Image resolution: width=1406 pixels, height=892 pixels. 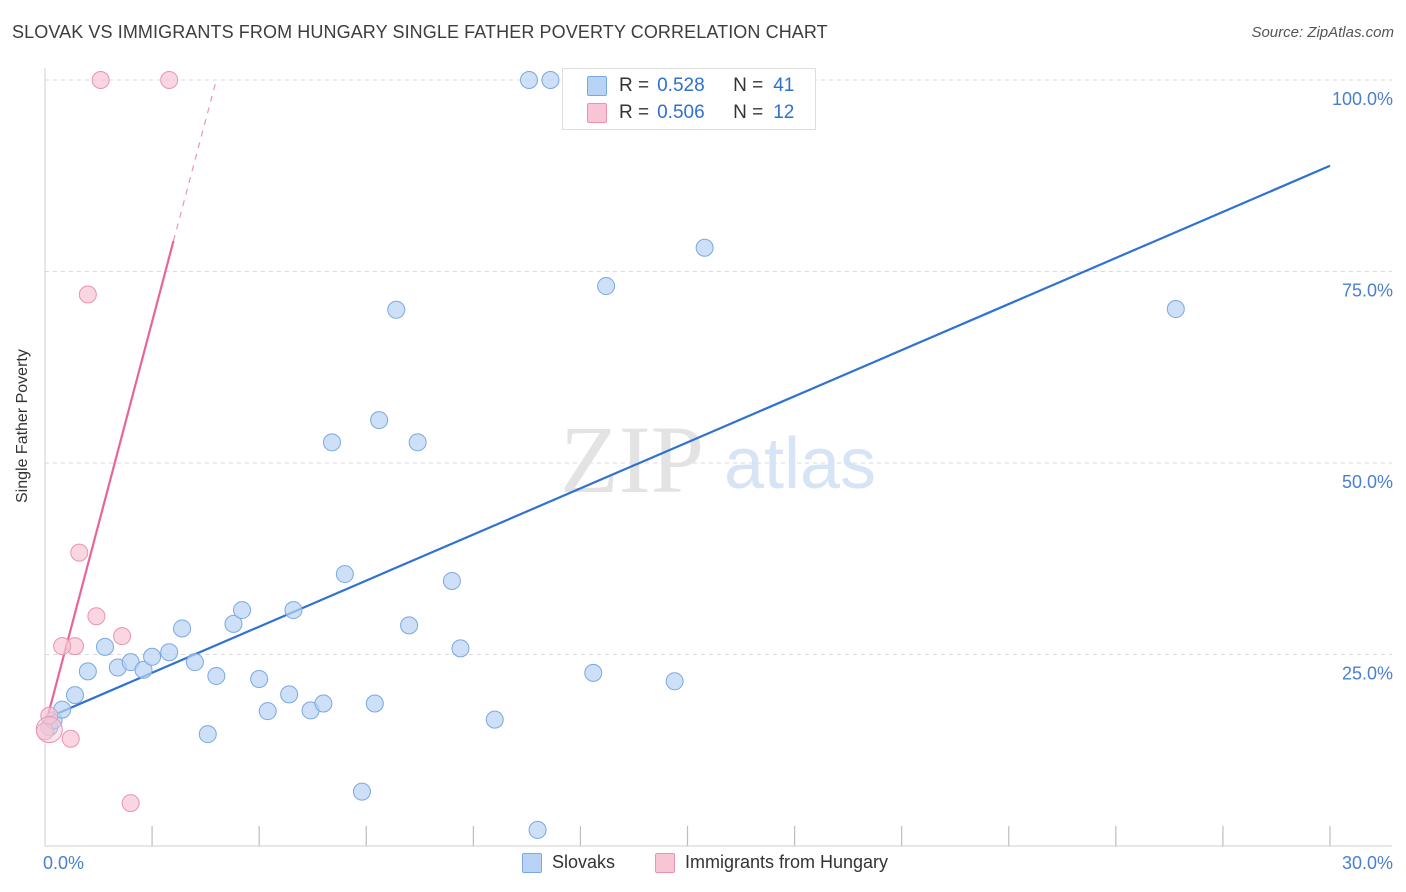 I want to click on x-tick-label: 30.0%, so click(x=1367, y=863).